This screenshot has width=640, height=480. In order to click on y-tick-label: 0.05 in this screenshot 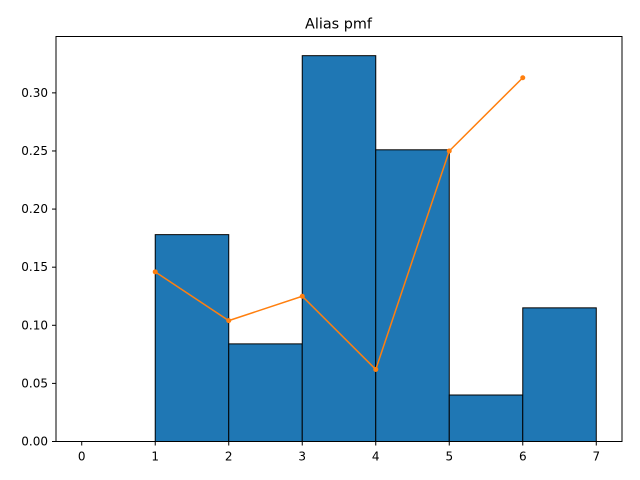, I will do `click(34, 383)`.